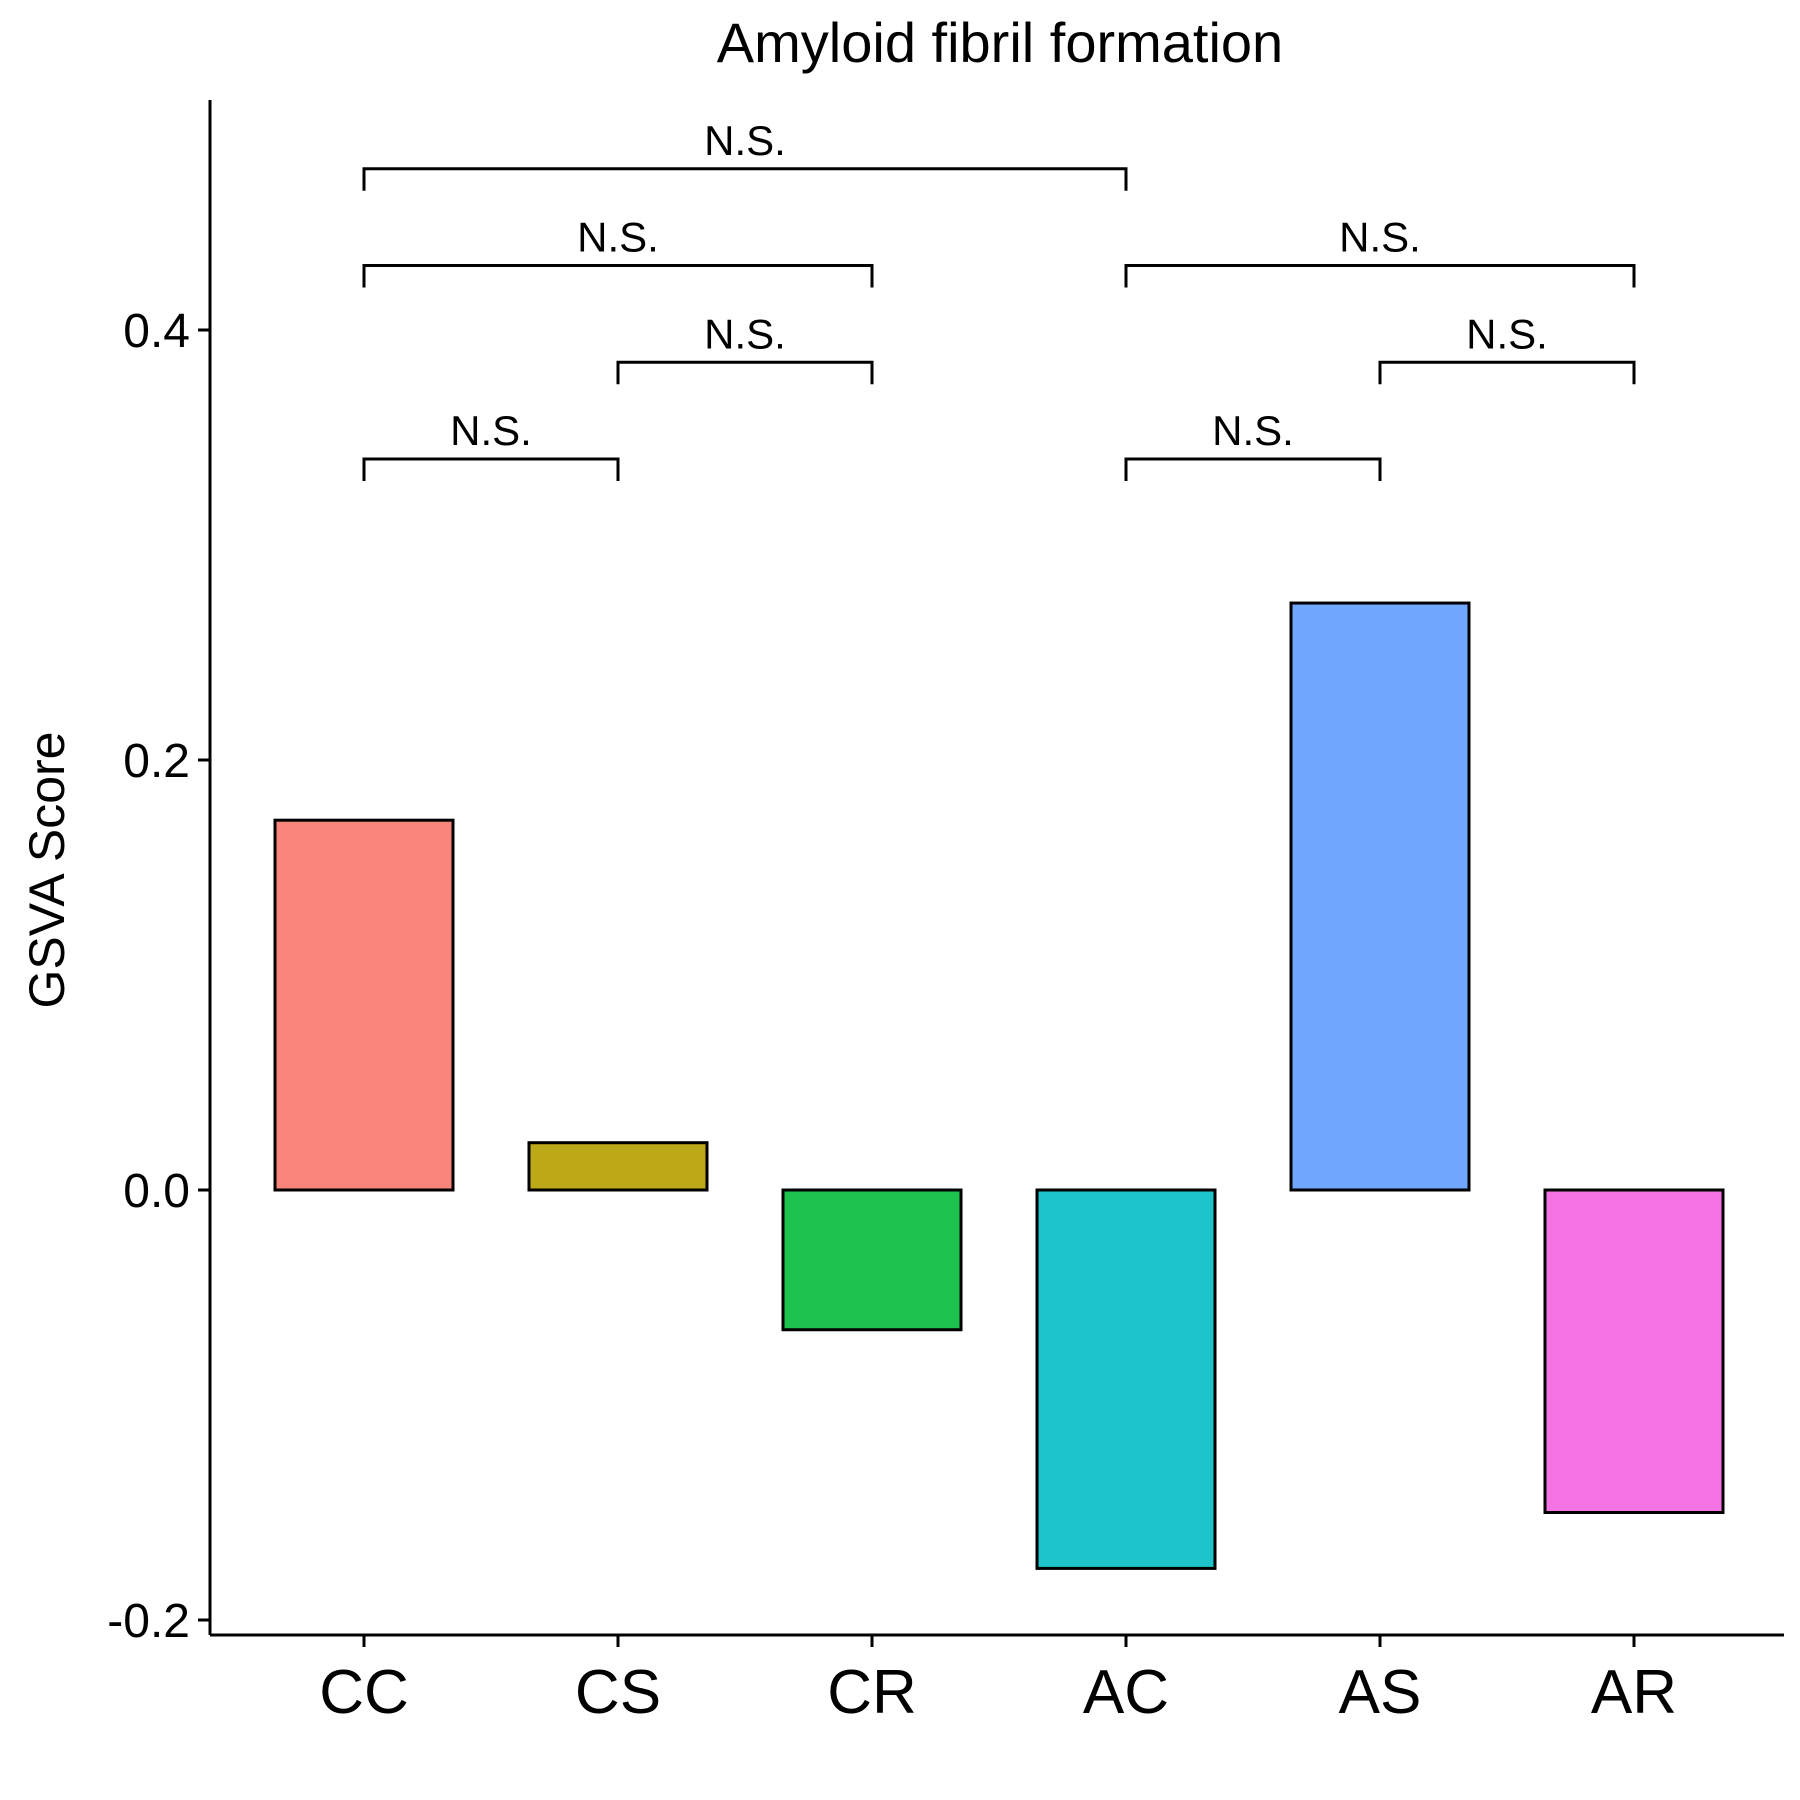 The height and width of the screenshot is (1800, 1800). What do you see at coordinates (618, 1166) in the screenshot?
I see `bar-cs` at bounding box center [618, 1166].